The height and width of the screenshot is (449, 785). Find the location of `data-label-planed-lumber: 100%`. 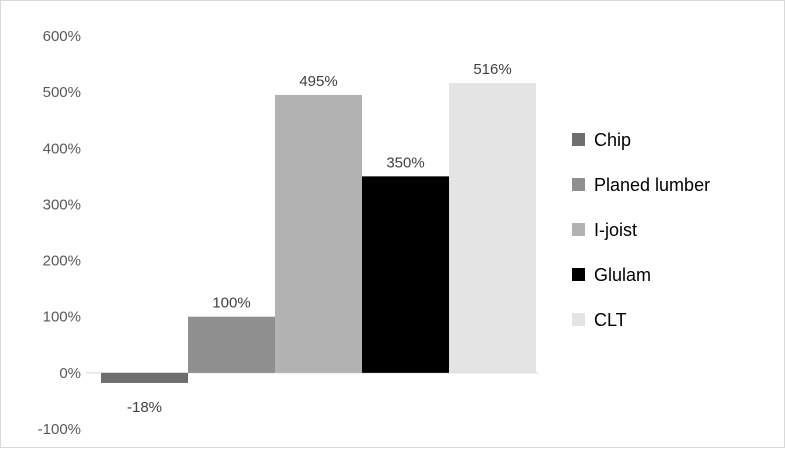

data-label-planed-lumber: 100% is located at coordinates (231, 303).